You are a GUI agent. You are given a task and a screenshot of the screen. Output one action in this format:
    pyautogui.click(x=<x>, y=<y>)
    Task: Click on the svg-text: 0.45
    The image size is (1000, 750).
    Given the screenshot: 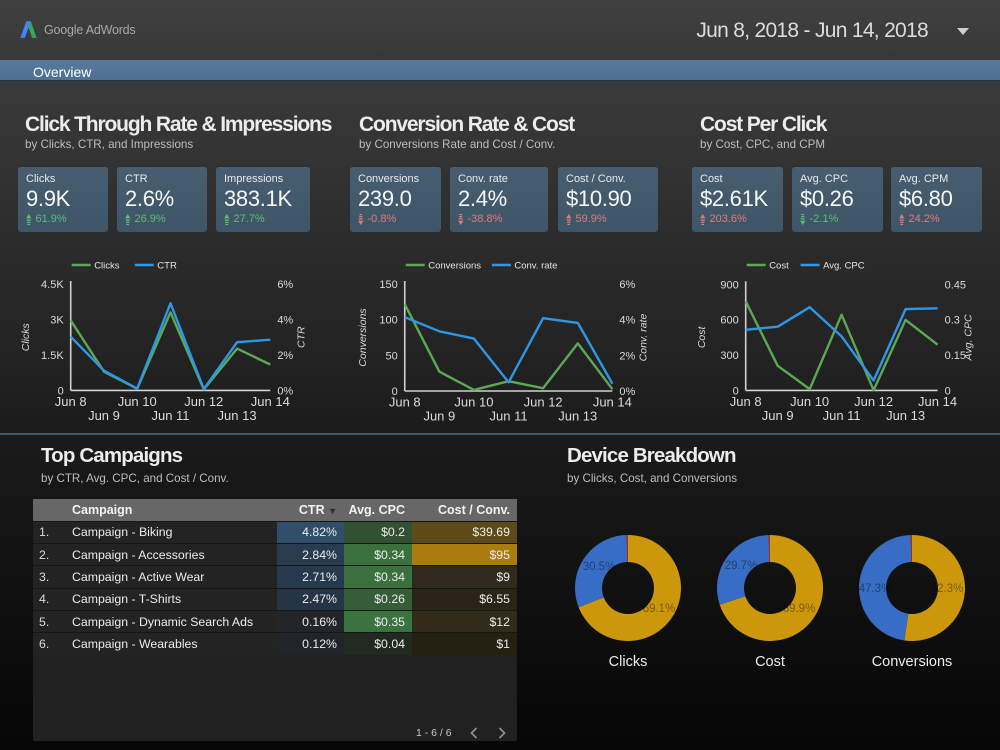 What is the action you would take?
    pyautogui.click(x=955, y=285)
    